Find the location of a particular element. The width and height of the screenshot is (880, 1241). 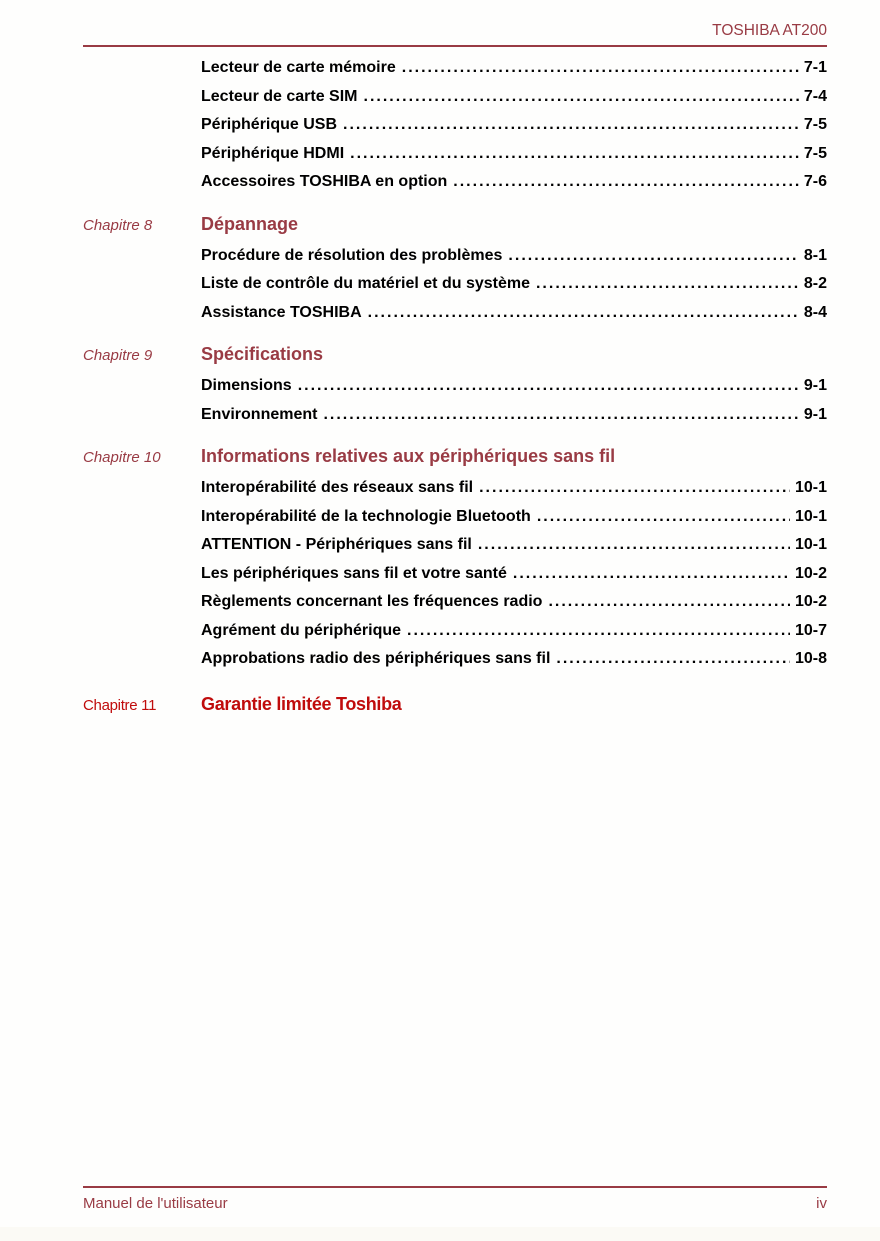

toc-entry: Accessoires TOSHIBA en option 7-6 is located at coordinates (455, 182).